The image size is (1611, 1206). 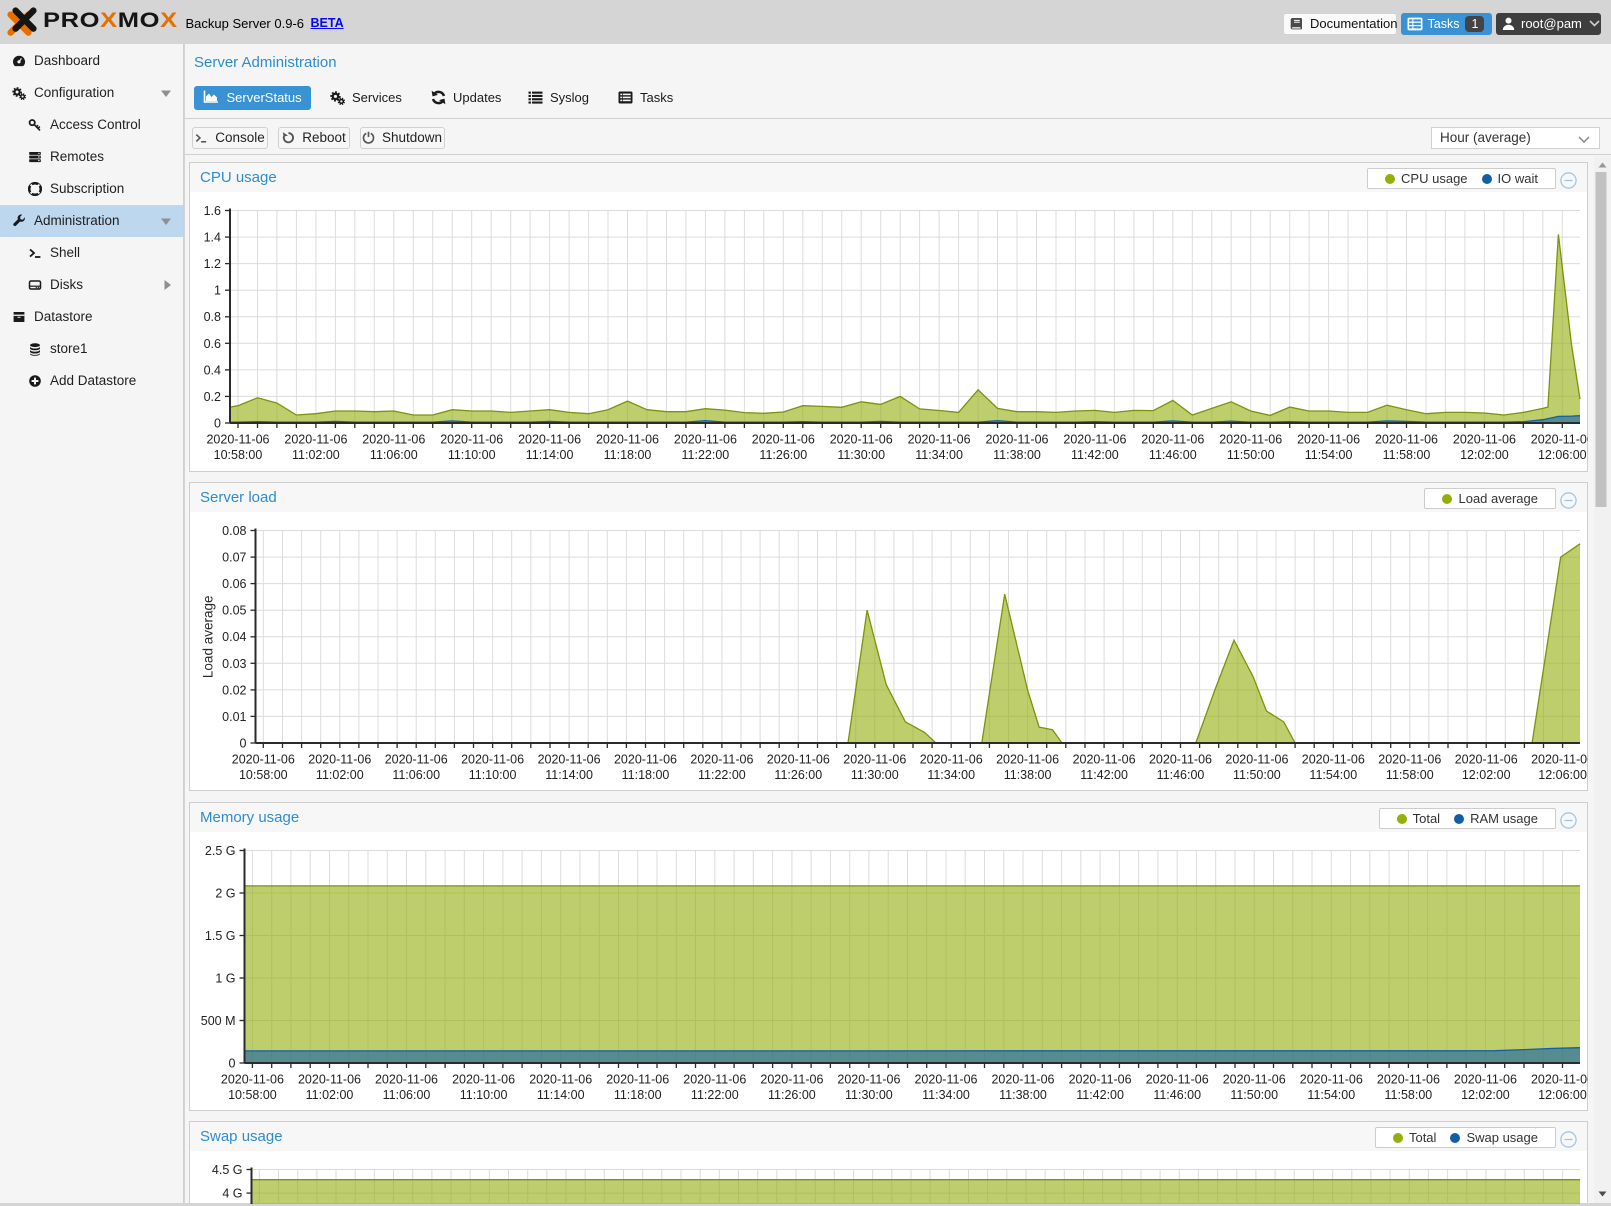 I want to click on svg-text: Load average, so click(x=207, y=636).